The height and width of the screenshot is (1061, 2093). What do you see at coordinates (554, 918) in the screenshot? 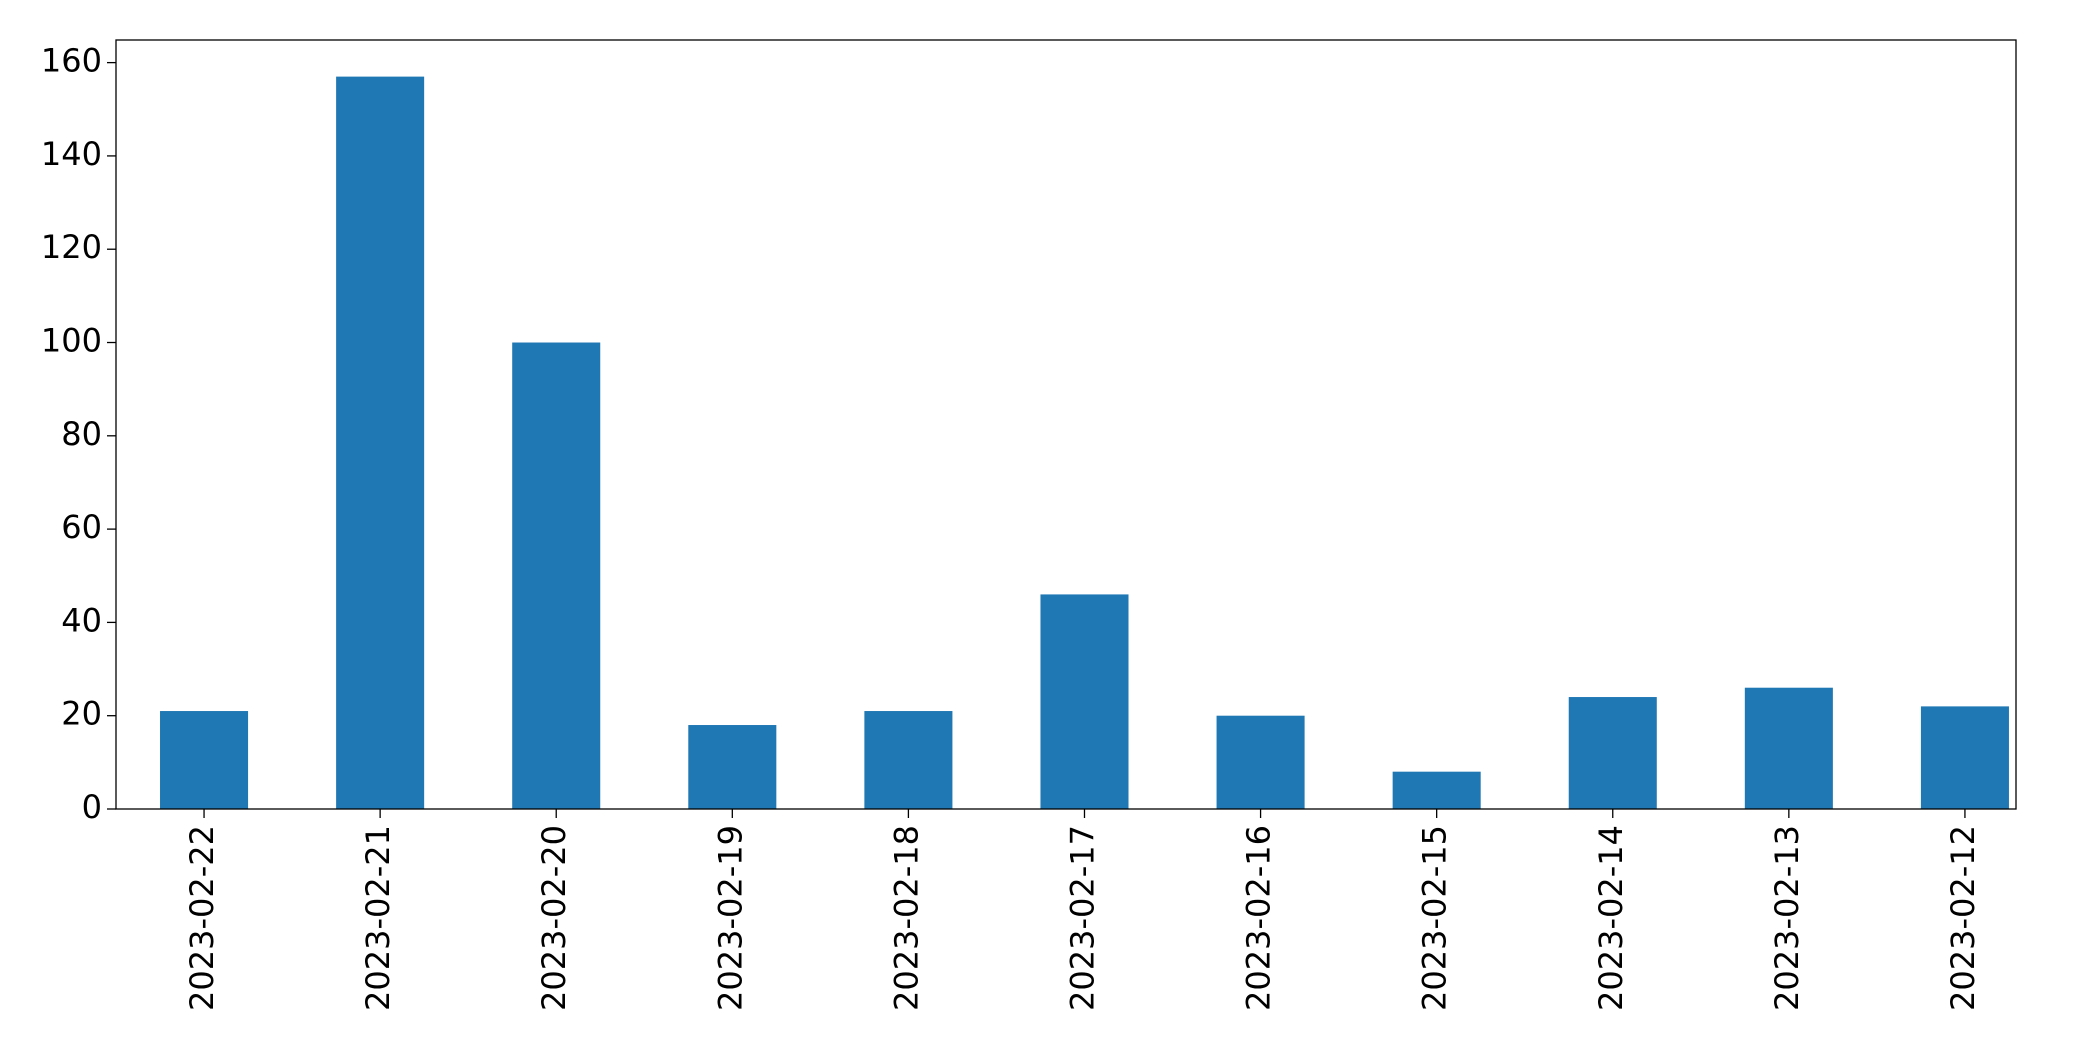
I see `x-tick-label: 2023-02-20` at bounding box center [554, 918].